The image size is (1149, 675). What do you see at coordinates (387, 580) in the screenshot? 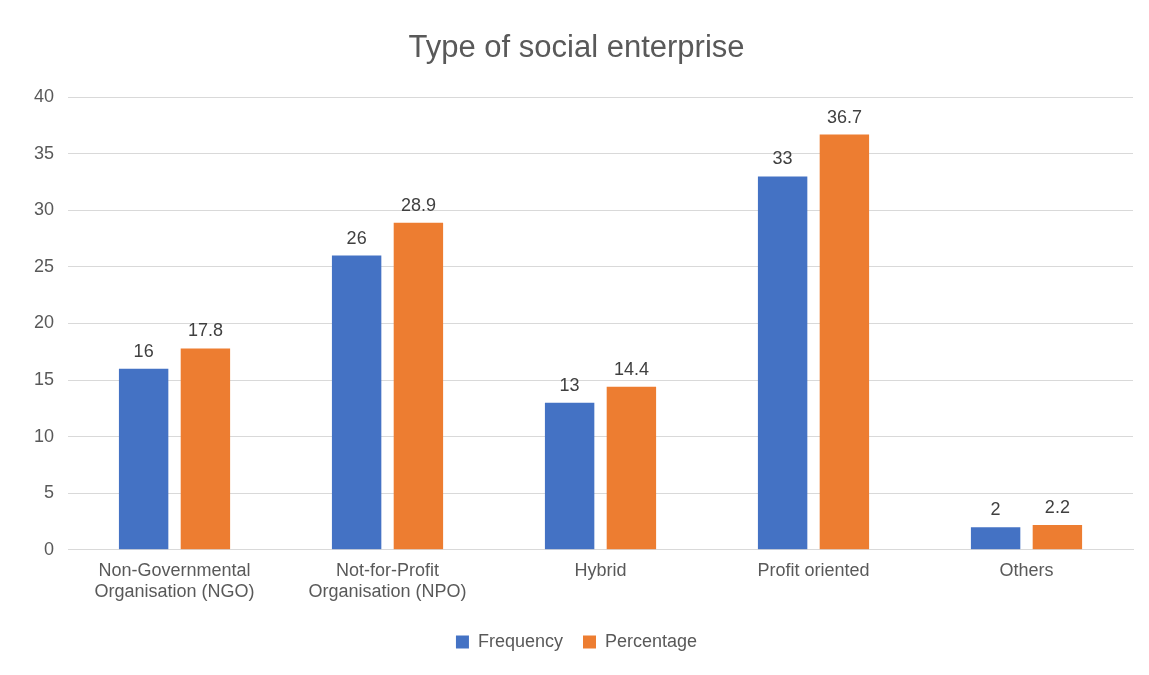
I see `x-tick-label: Not-for-Profit Organisation (NPO)` at bounding box center [387, 580].